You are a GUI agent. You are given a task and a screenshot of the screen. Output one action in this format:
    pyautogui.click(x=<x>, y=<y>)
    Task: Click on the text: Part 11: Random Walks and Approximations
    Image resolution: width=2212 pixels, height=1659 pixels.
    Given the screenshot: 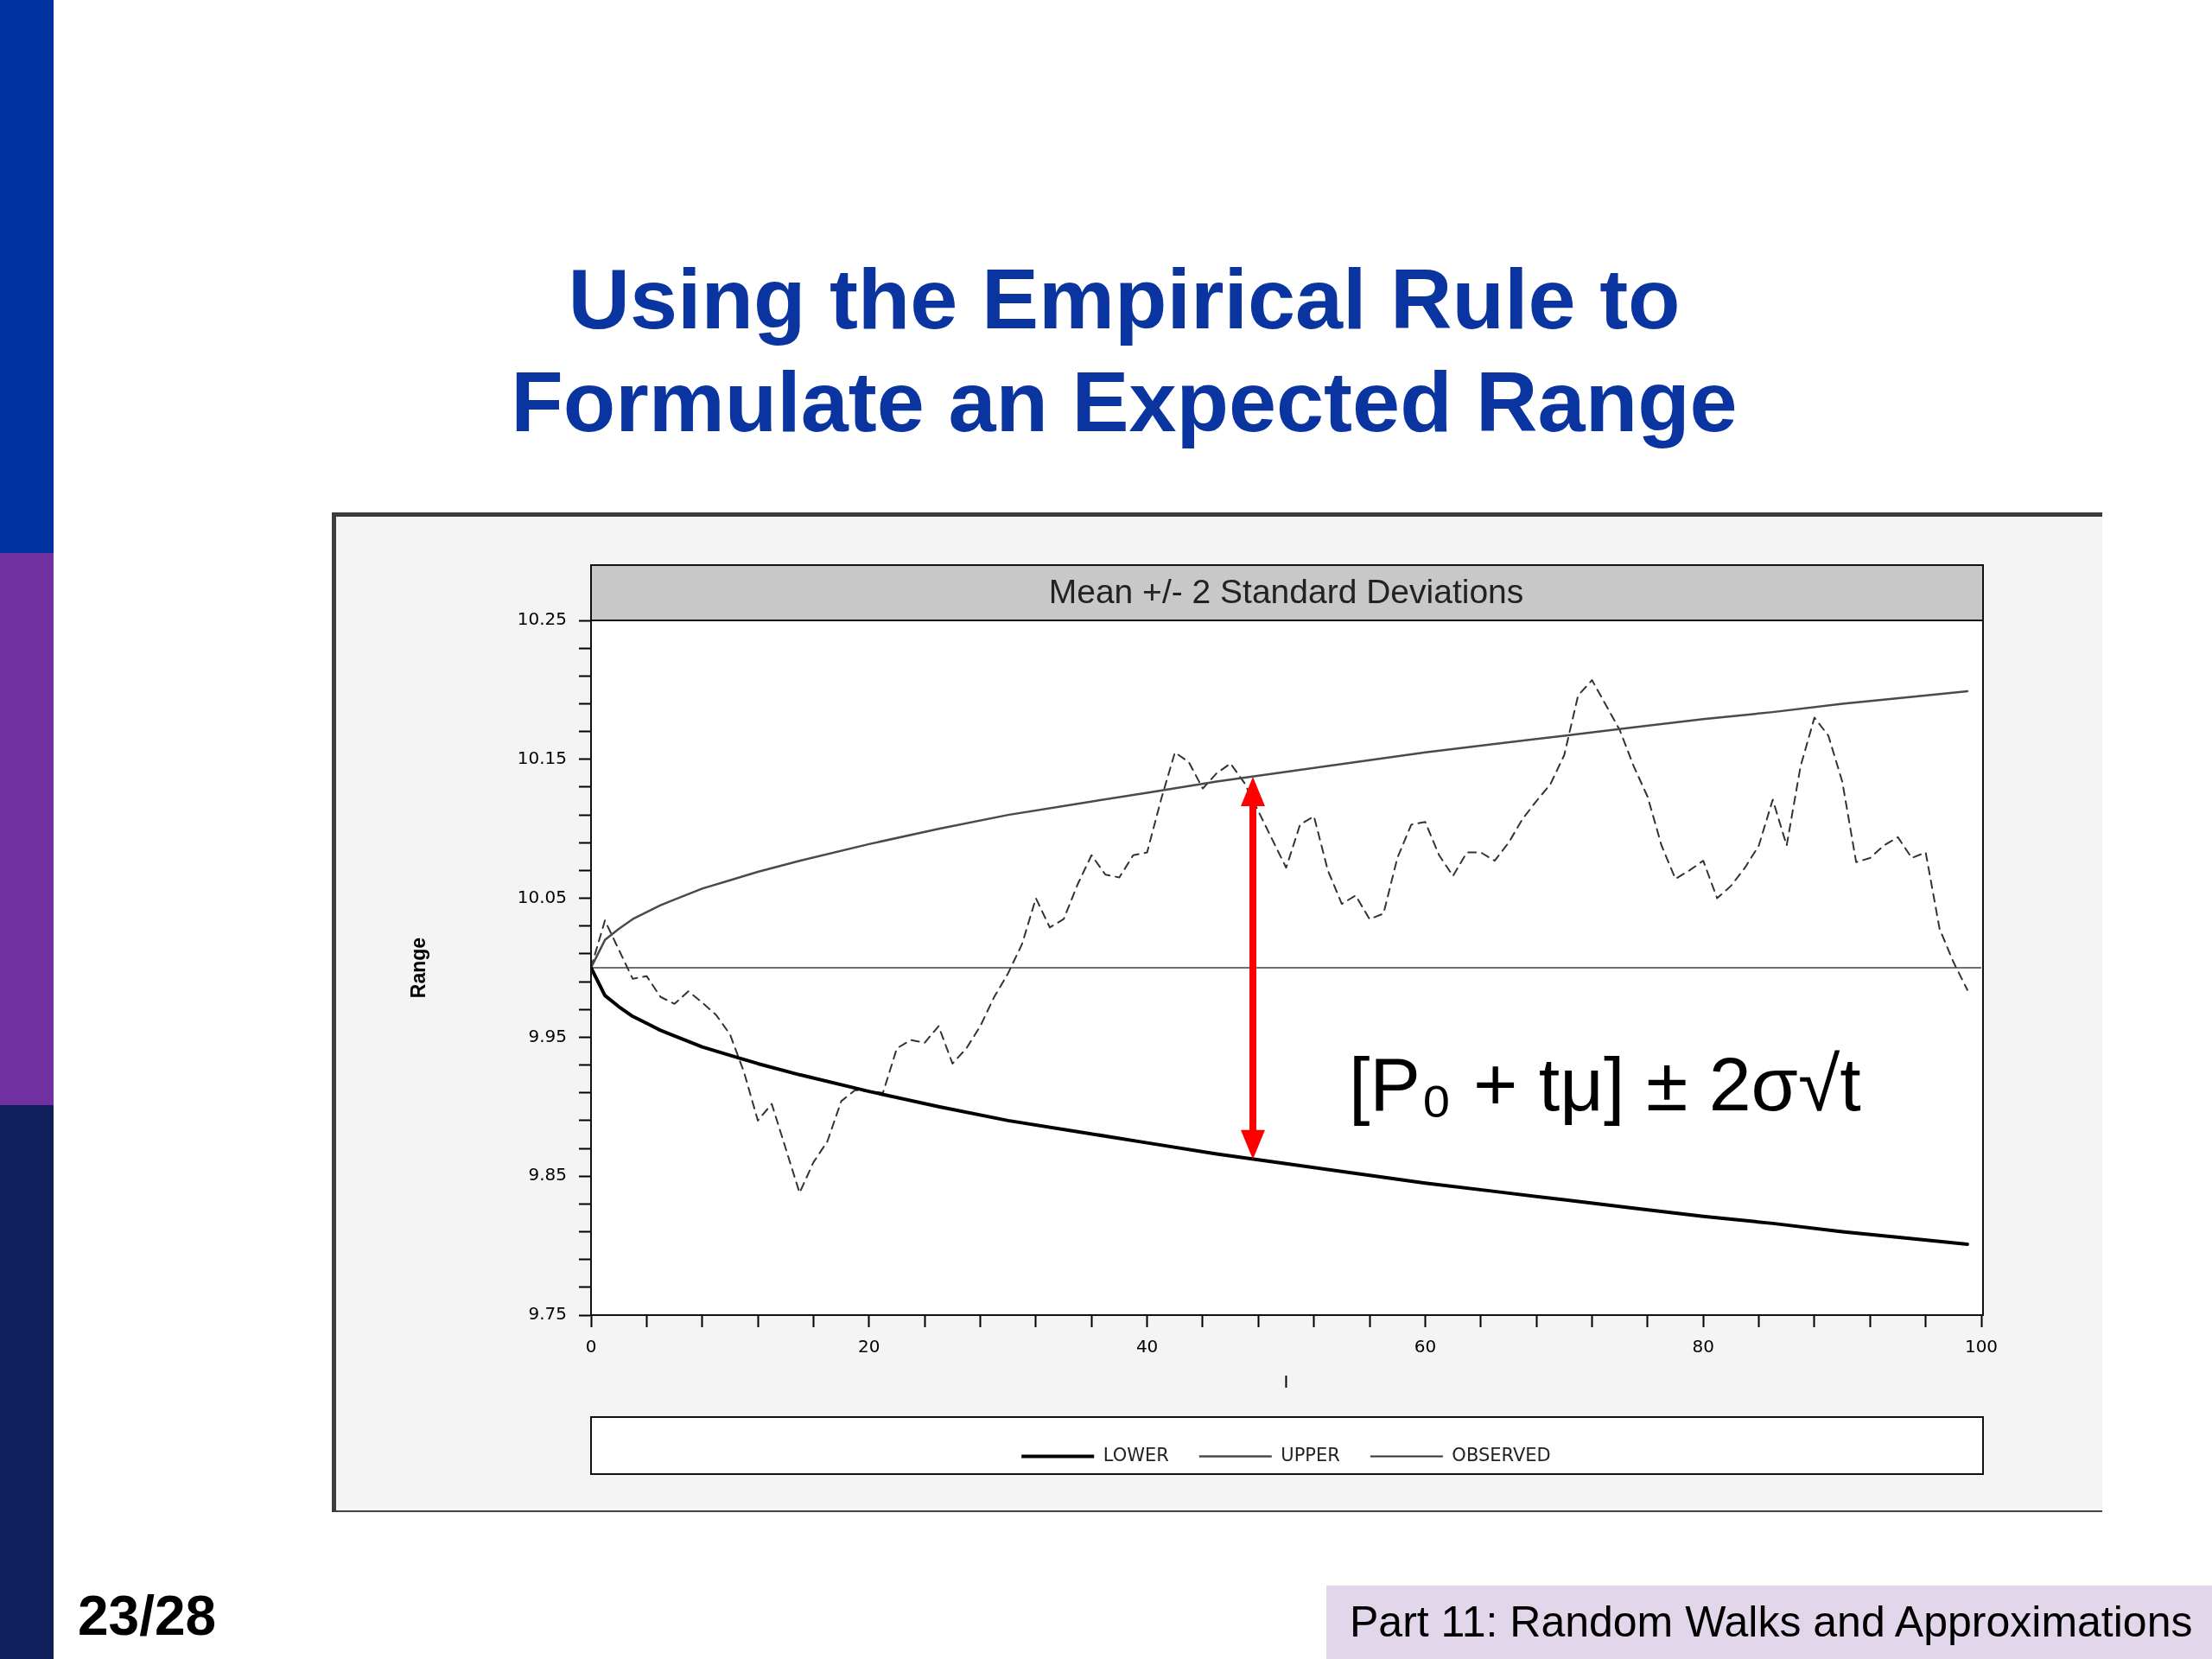 What is the action you would take?
    pyautogui.click(x=1771, y=1622)
    